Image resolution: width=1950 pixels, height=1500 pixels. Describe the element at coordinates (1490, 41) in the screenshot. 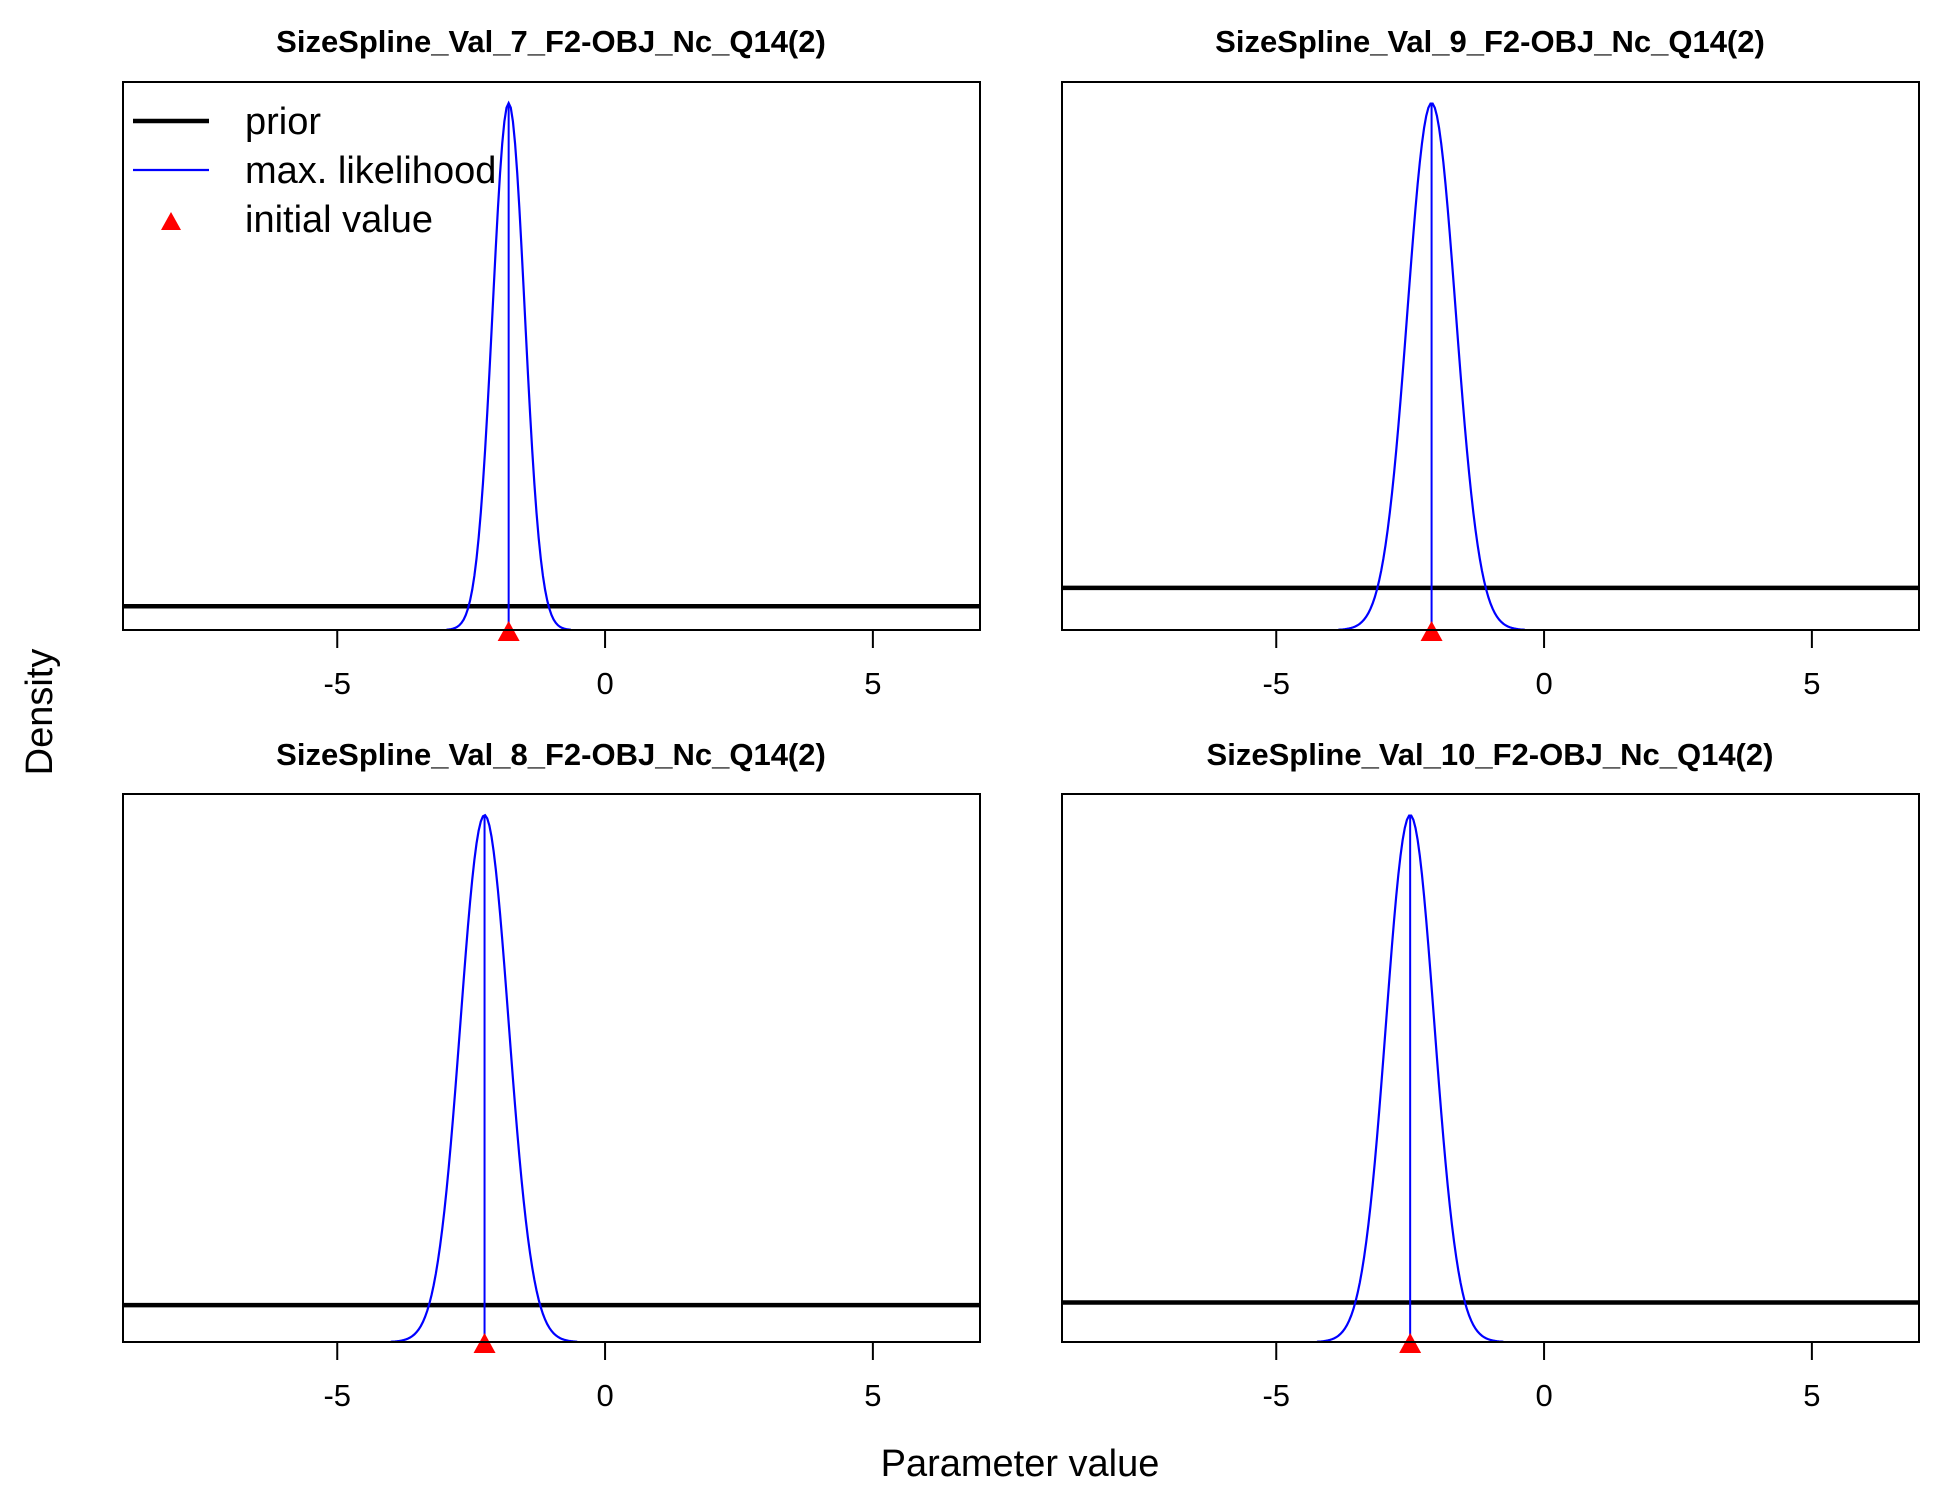

I see `panel-title: SizeSpline_Val_9_F2-OBJ_Nc_Q14(2)` at that location.